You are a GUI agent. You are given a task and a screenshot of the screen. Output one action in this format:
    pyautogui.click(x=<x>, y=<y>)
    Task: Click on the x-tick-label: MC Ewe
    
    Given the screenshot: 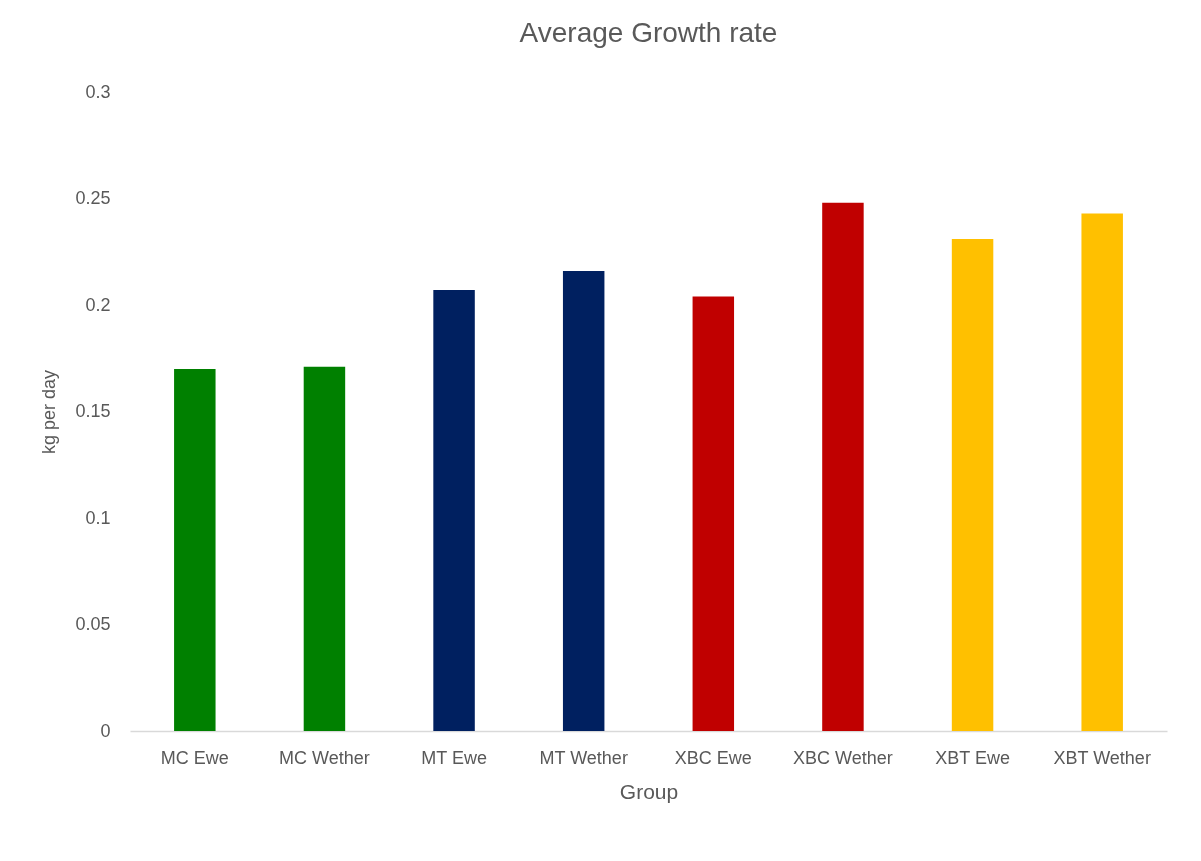 What is the action you would take?
    pyautogui.click(x=194, y=757)
    